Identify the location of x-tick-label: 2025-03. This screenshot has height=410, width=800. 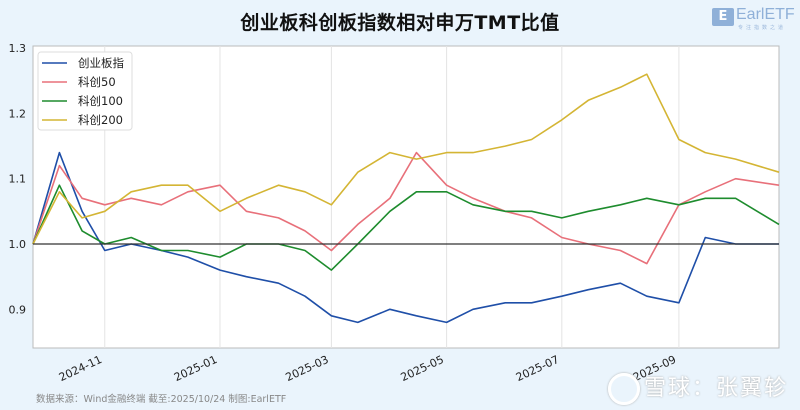
(307, 368).